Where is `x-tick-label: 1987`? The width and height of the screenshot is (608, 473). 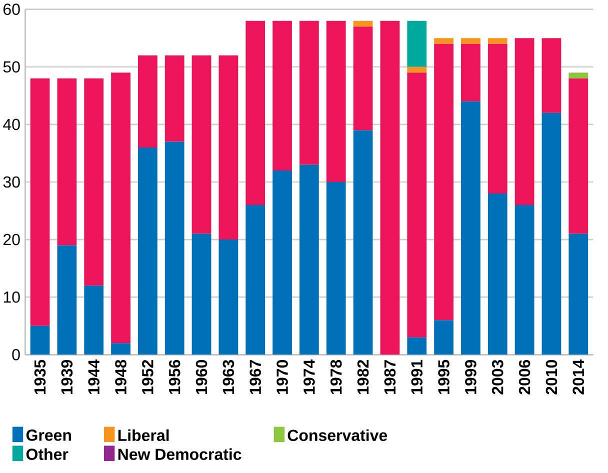
x-tick-label: 1987 is located at coordinates (390, 377).